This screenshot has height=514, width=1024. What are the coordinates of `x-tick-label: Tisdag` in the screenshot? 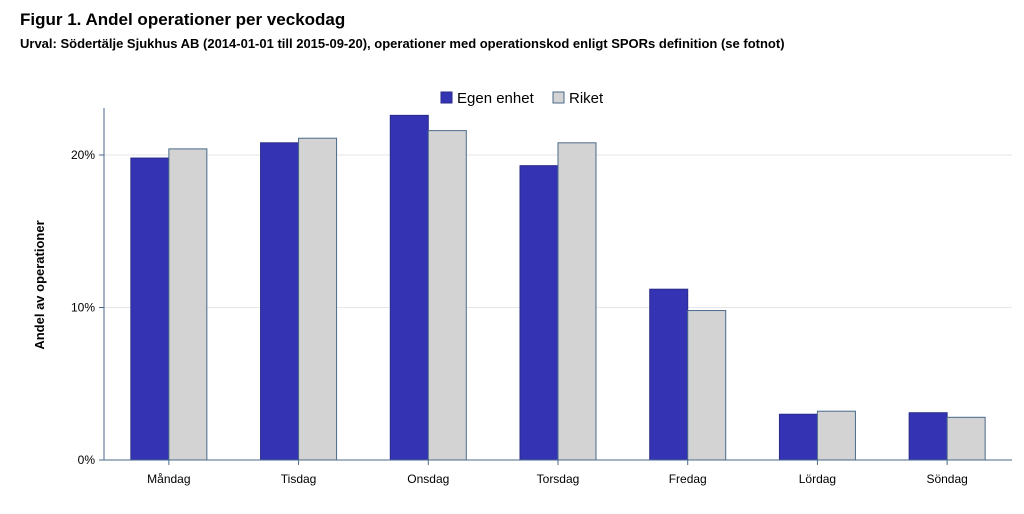 It's located at (299, 479).